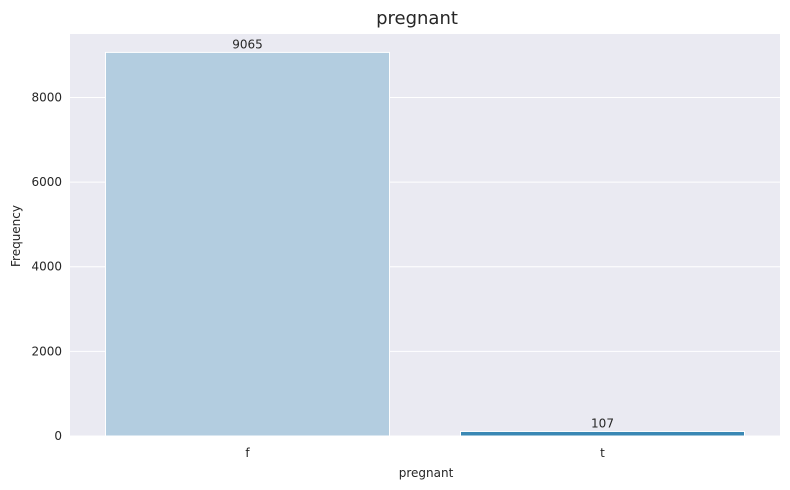 The width and height of the screenshot is (790, 490). What do you see at coordinates (58, 436) in the screenshot?
I see `y-tick-label: 0` at bounding box center [58, 436].